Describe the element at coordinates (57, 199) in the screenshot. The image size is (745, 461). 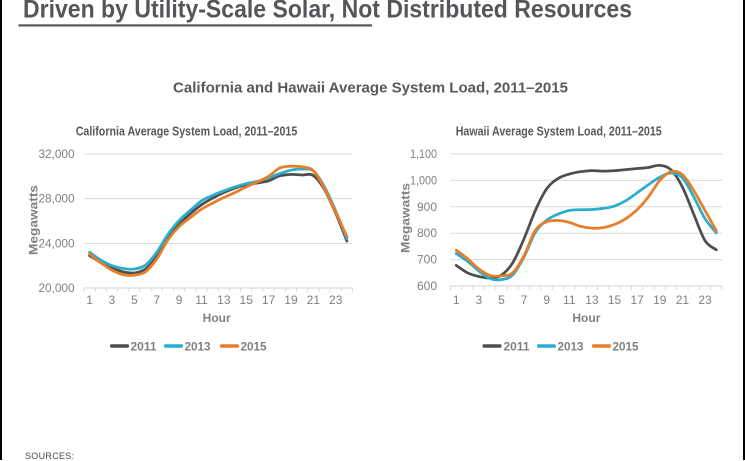
I see `y-tick-label: 28,000` at that location.